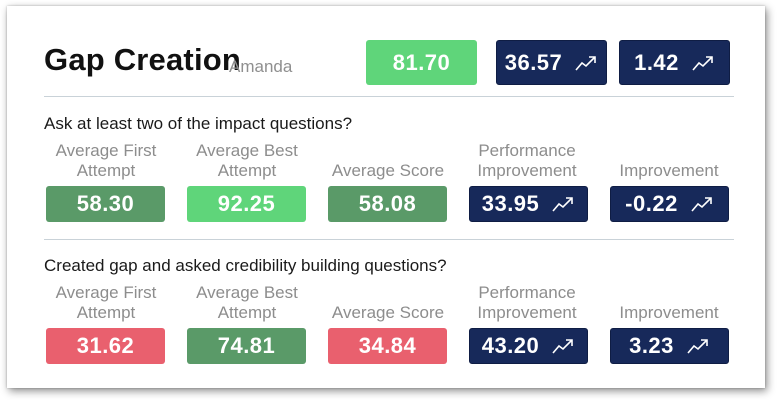  I want to click on avg-score-value: 34.84, so click(387, 345).